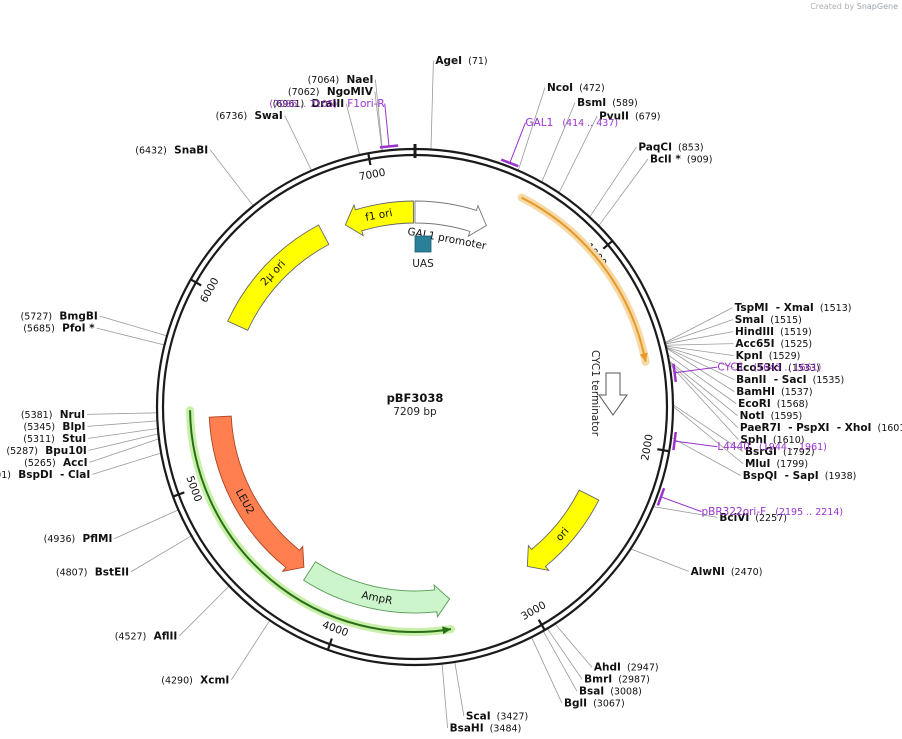 The image size is (902, 739). I want to click on enzyme-stui-pos: (5311), so click(39, 439).